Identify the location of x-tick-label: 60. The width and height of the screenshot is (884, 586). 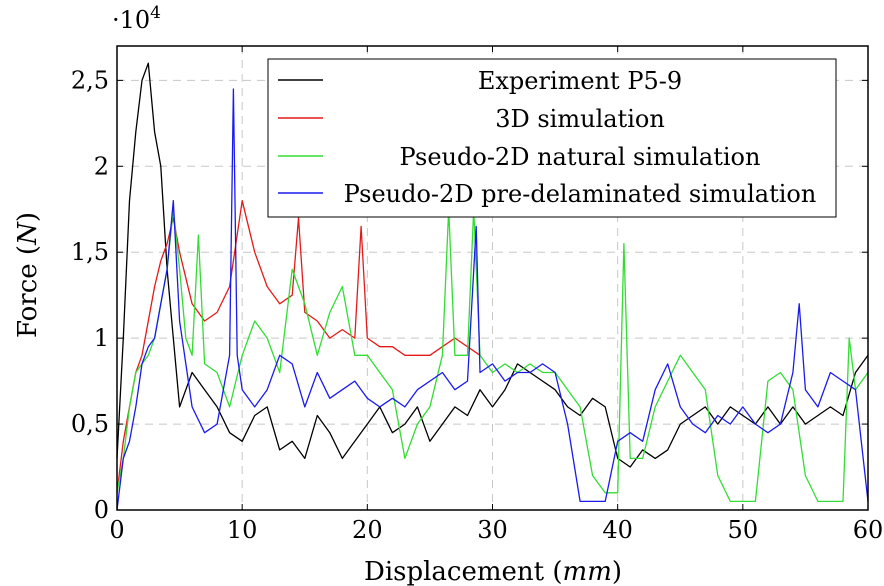
(868, 530).